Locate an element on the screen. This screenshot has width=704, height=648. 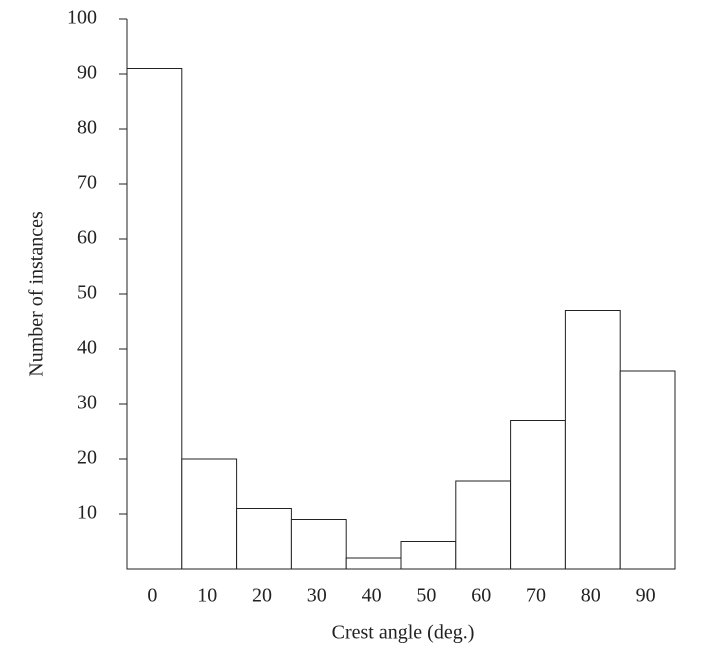
y-tick-label: 40 is located at coordinates (87, 348).